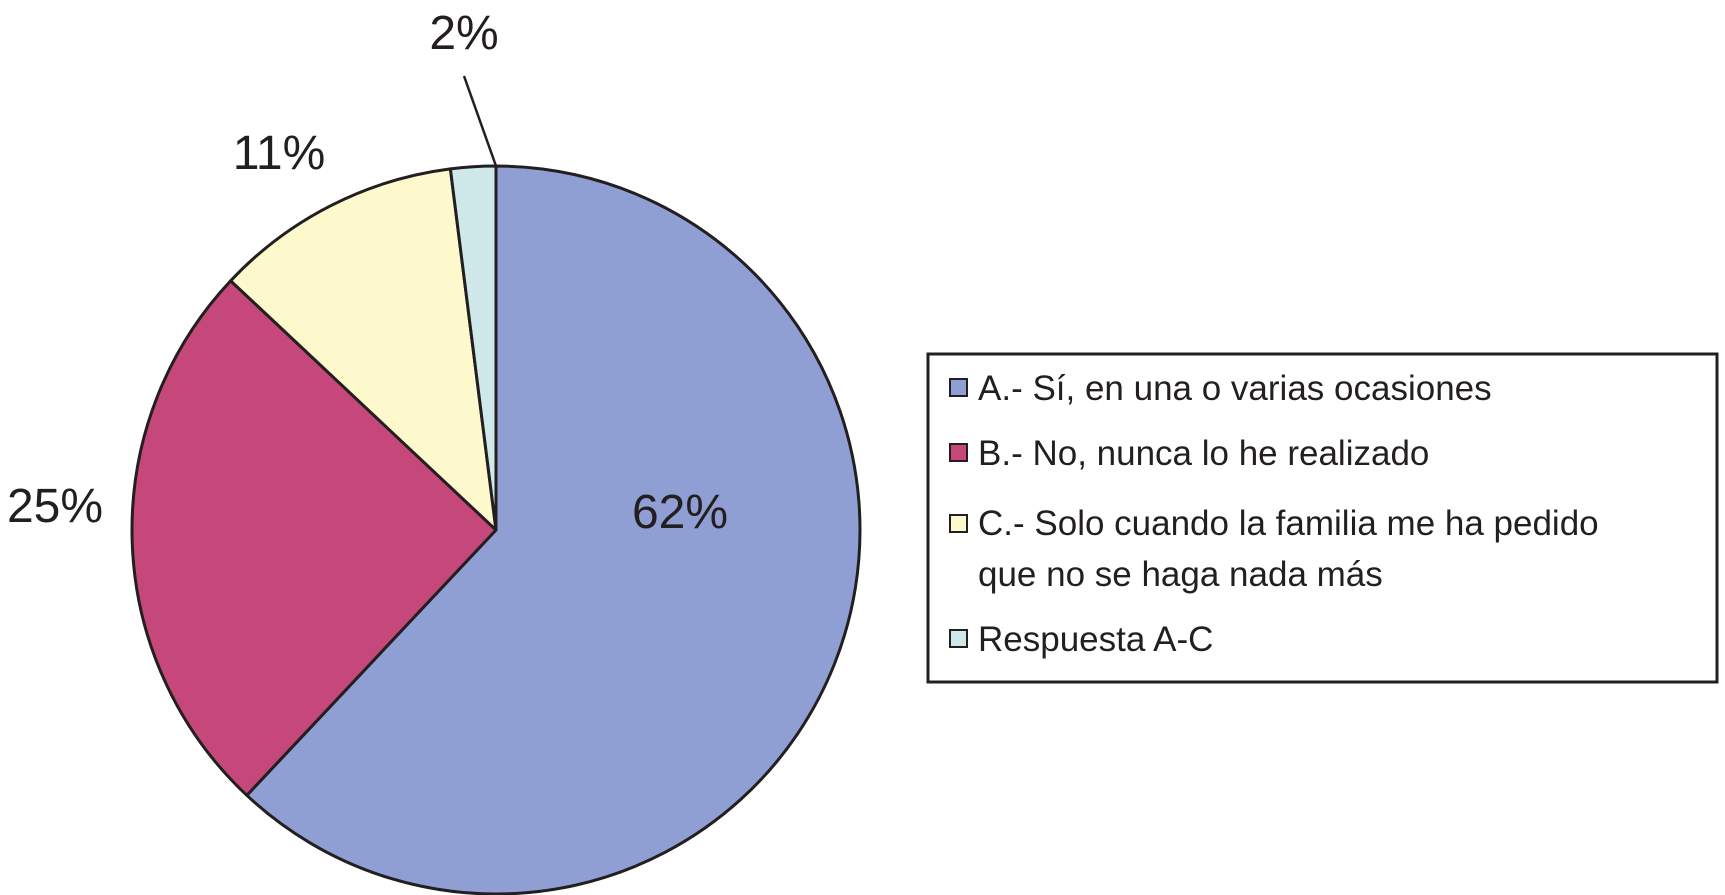 Image resolution: width=1725 pixels, height=895 pixels. What do you see at coordinates (1235, 388) in the screenshot?
I see `legend-label-a: A.- Sí, en una o varias ocasiones` at bounding box center [1235, 388].